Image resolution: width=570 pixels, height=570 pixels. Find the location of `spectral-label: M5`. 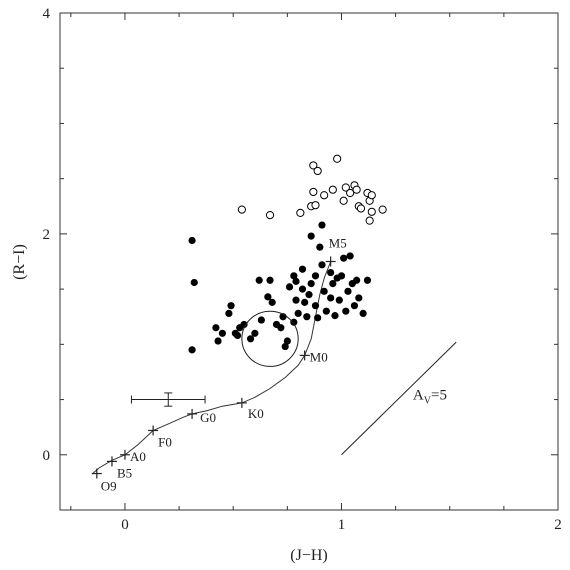

spectral-label: M5 is located at coordinates (338, 243).